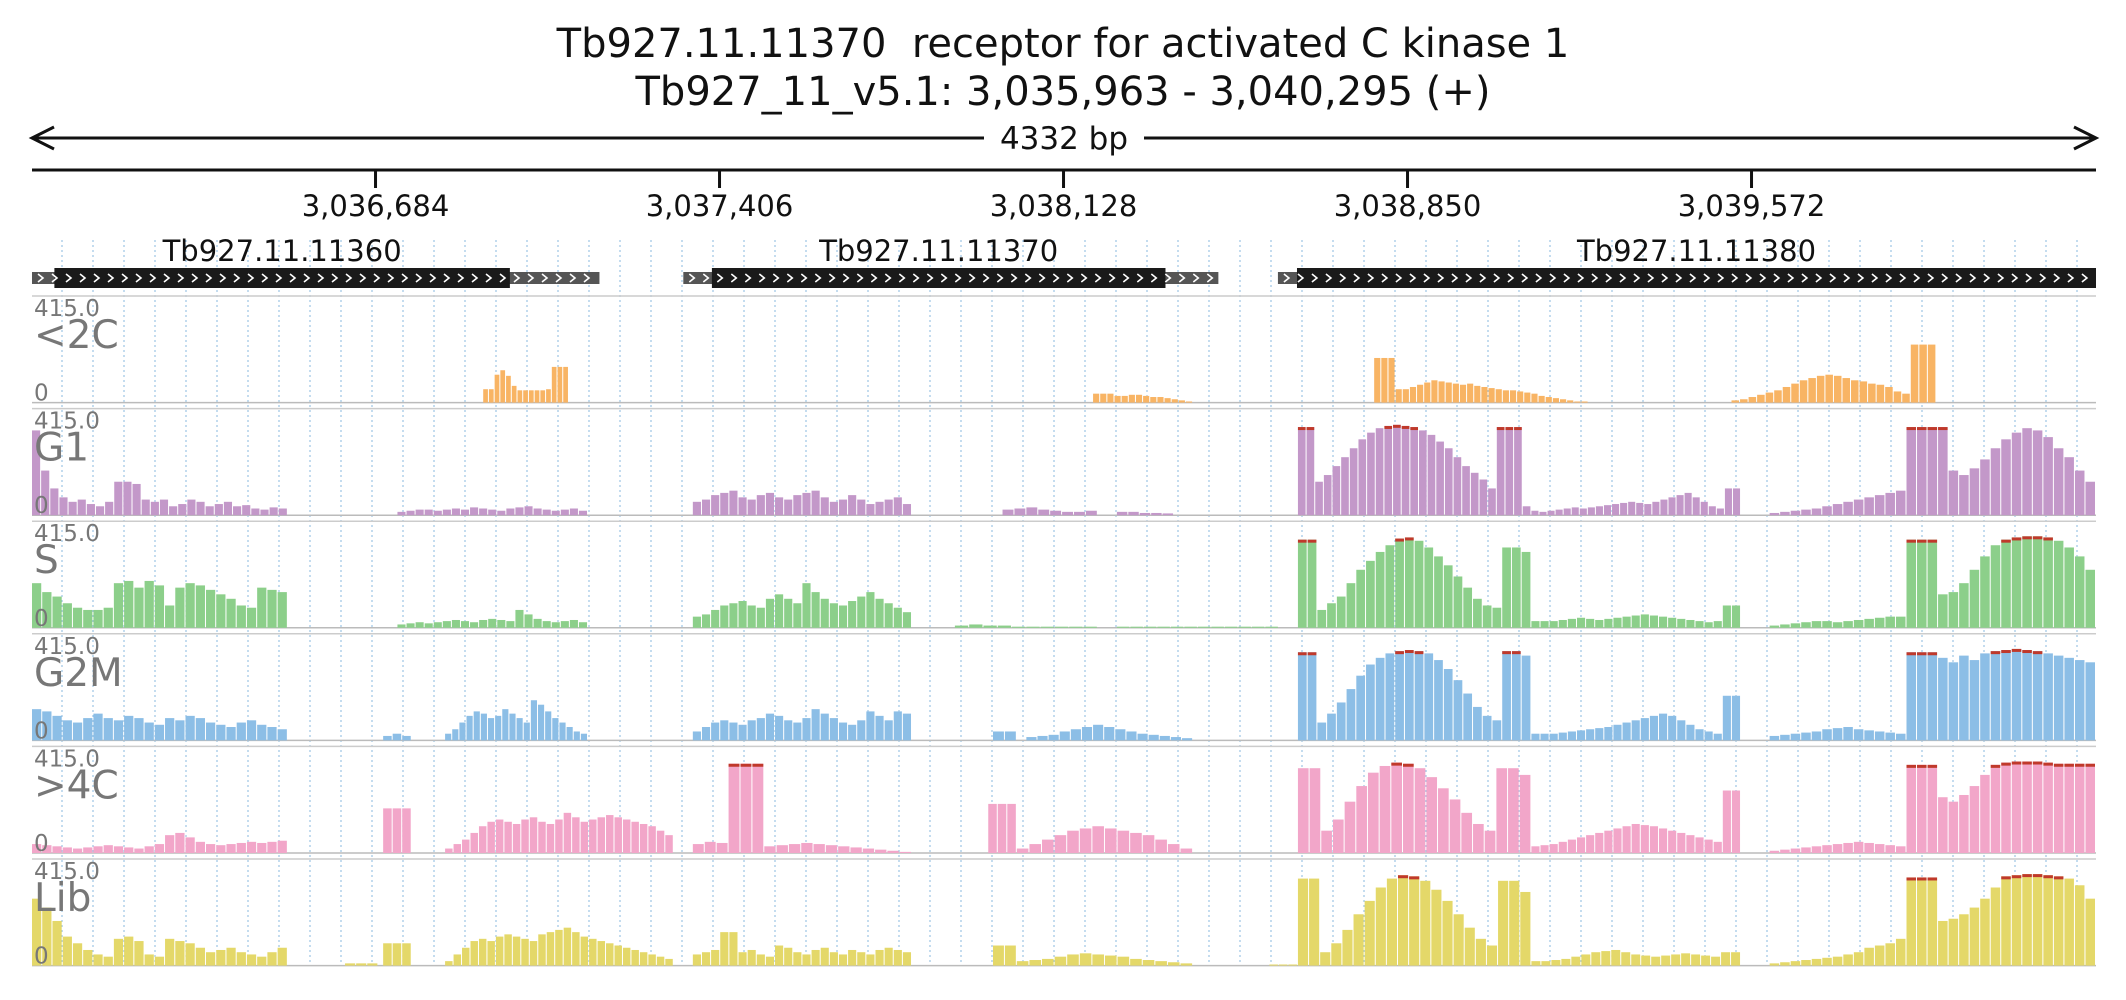 This screenshot has height=1000, width=2126. I want to click on span-label: 4332 bp, so click(1064, 139).